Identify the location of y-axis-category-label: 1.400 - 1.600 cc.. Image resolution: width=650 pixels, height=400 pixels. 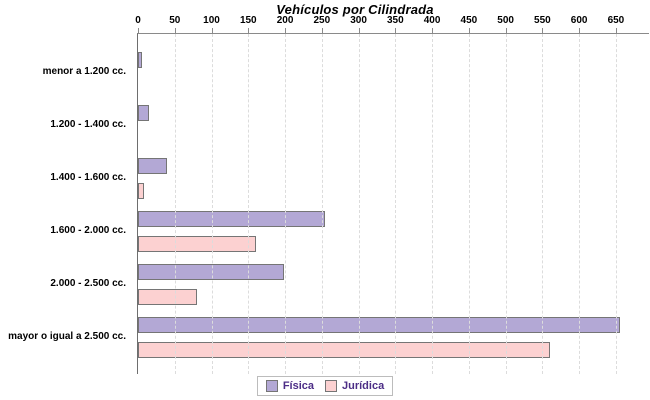
(88, 177).